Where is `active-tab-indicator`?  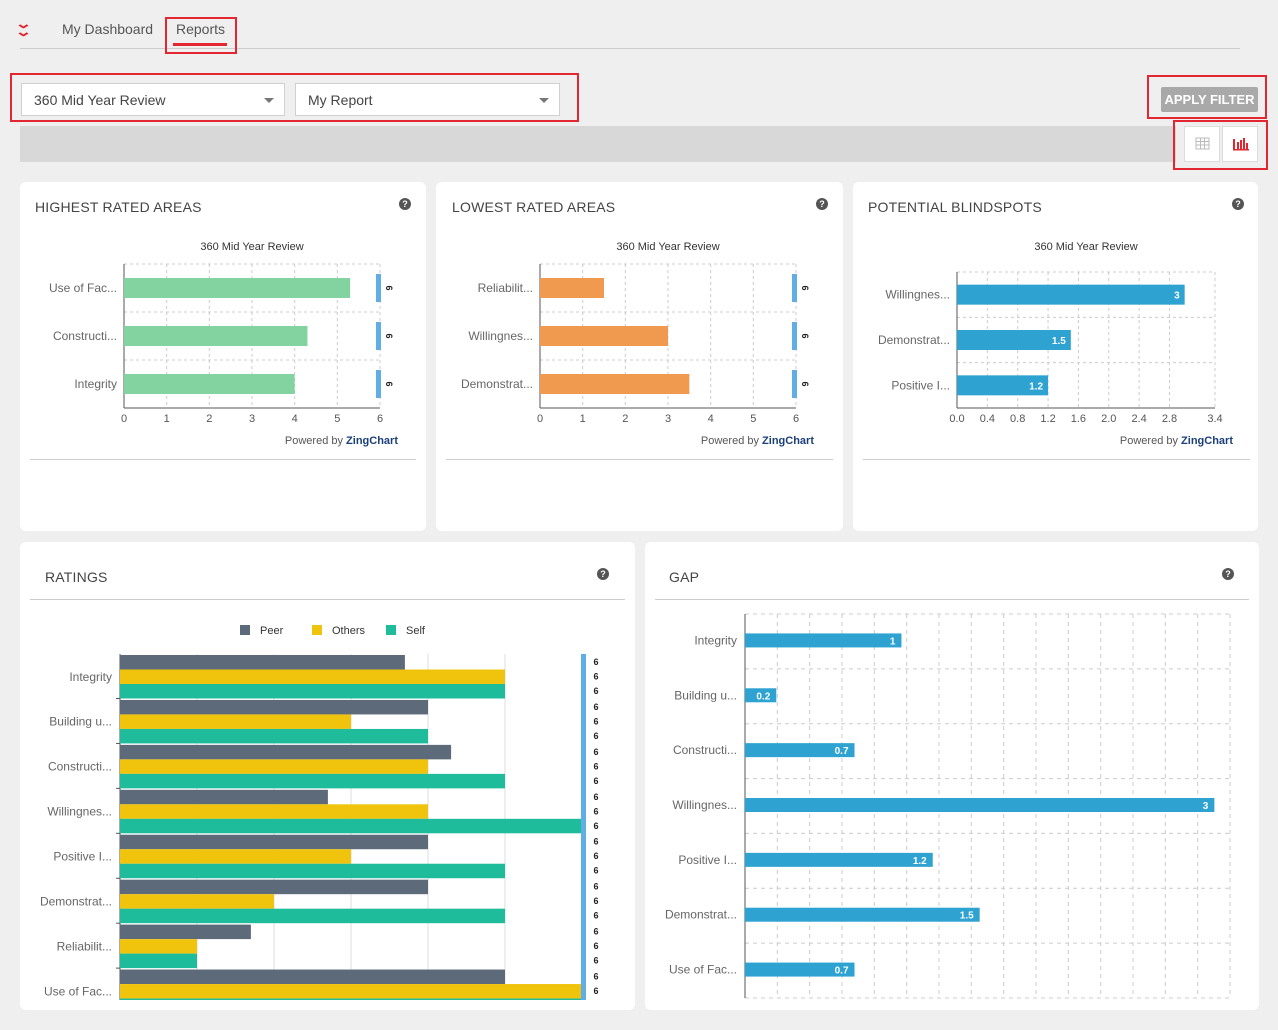 active-tab-indicator is located at coordinates (200, 44).